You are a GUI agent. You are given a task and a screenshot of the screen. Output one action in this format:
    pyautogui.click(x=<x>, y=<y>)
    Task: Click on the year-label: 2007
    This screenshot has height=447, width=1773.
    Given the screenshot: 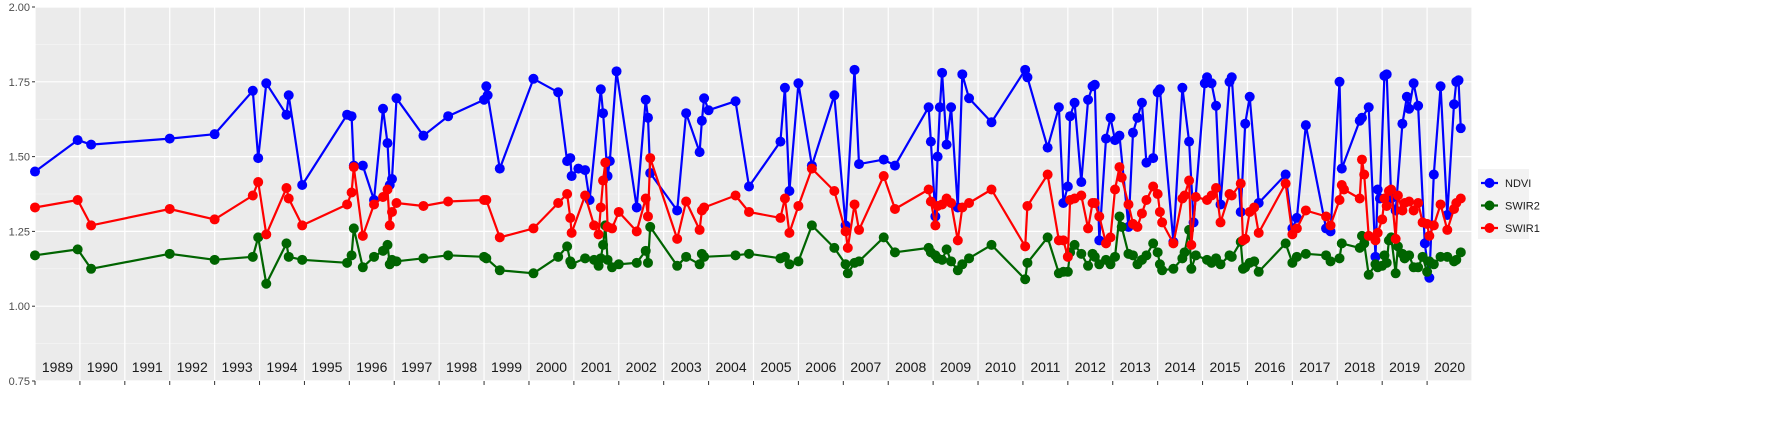 What is the action you would take?
    pyautogui.click(x=865, y=367)
    